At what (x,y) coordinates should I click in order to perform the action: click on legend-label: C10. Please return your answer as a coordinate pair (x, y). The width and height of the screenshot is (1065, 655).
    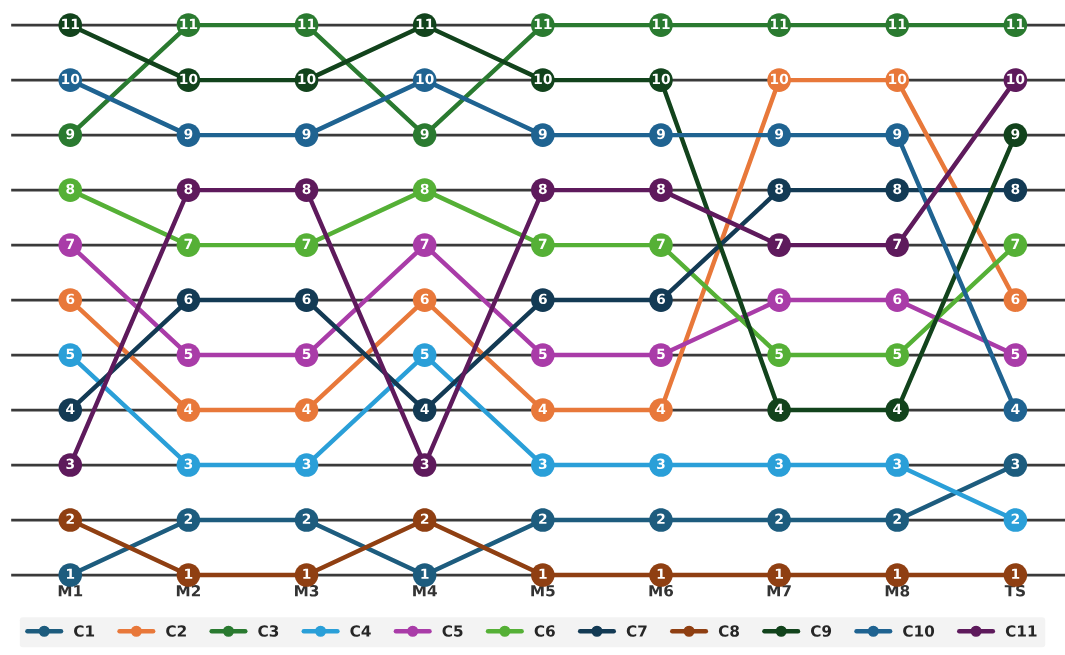
    Looking at the image, I should click on (919, 631).